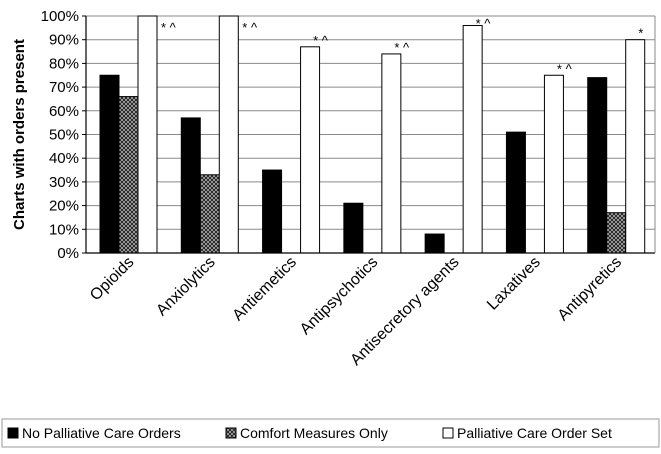  Describe the element at coordinates (101, 433) in the screenshot. I see `legend-label: No Palliative Care Orders` at that location.